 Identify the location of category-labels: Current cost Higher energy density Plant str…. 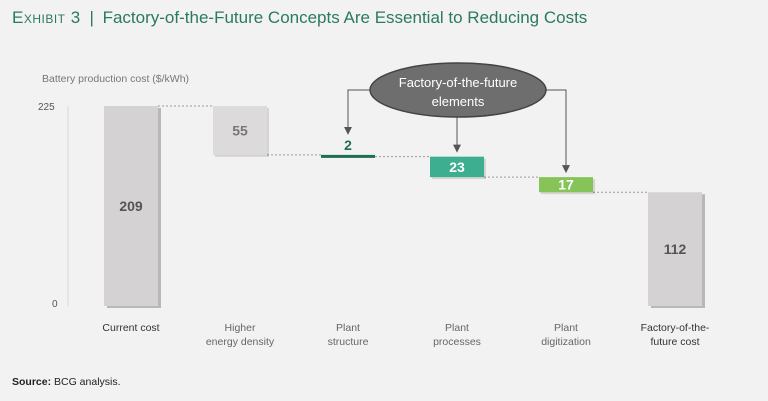
(406, 335).